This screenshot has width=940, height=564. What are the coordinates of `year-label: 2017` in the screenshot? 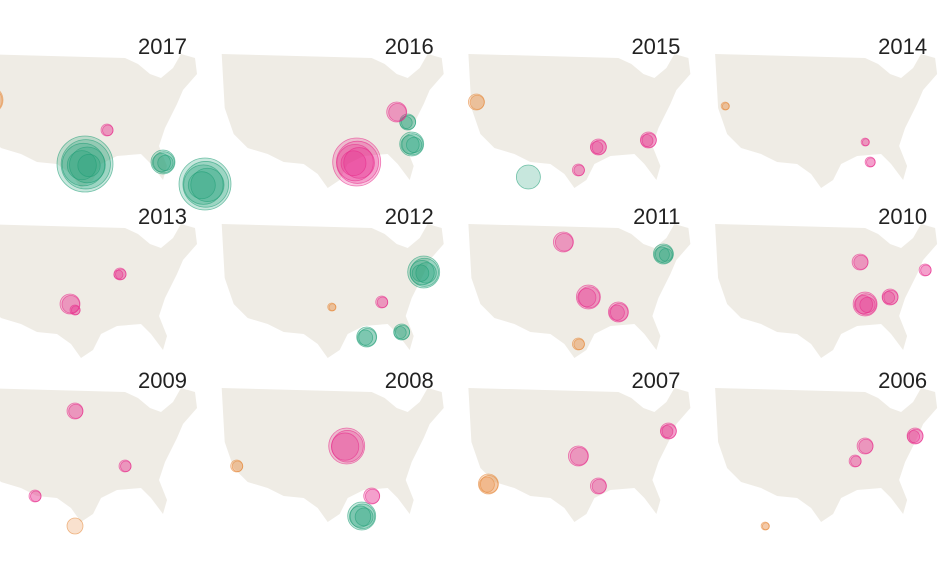 It's located at (162, 46).